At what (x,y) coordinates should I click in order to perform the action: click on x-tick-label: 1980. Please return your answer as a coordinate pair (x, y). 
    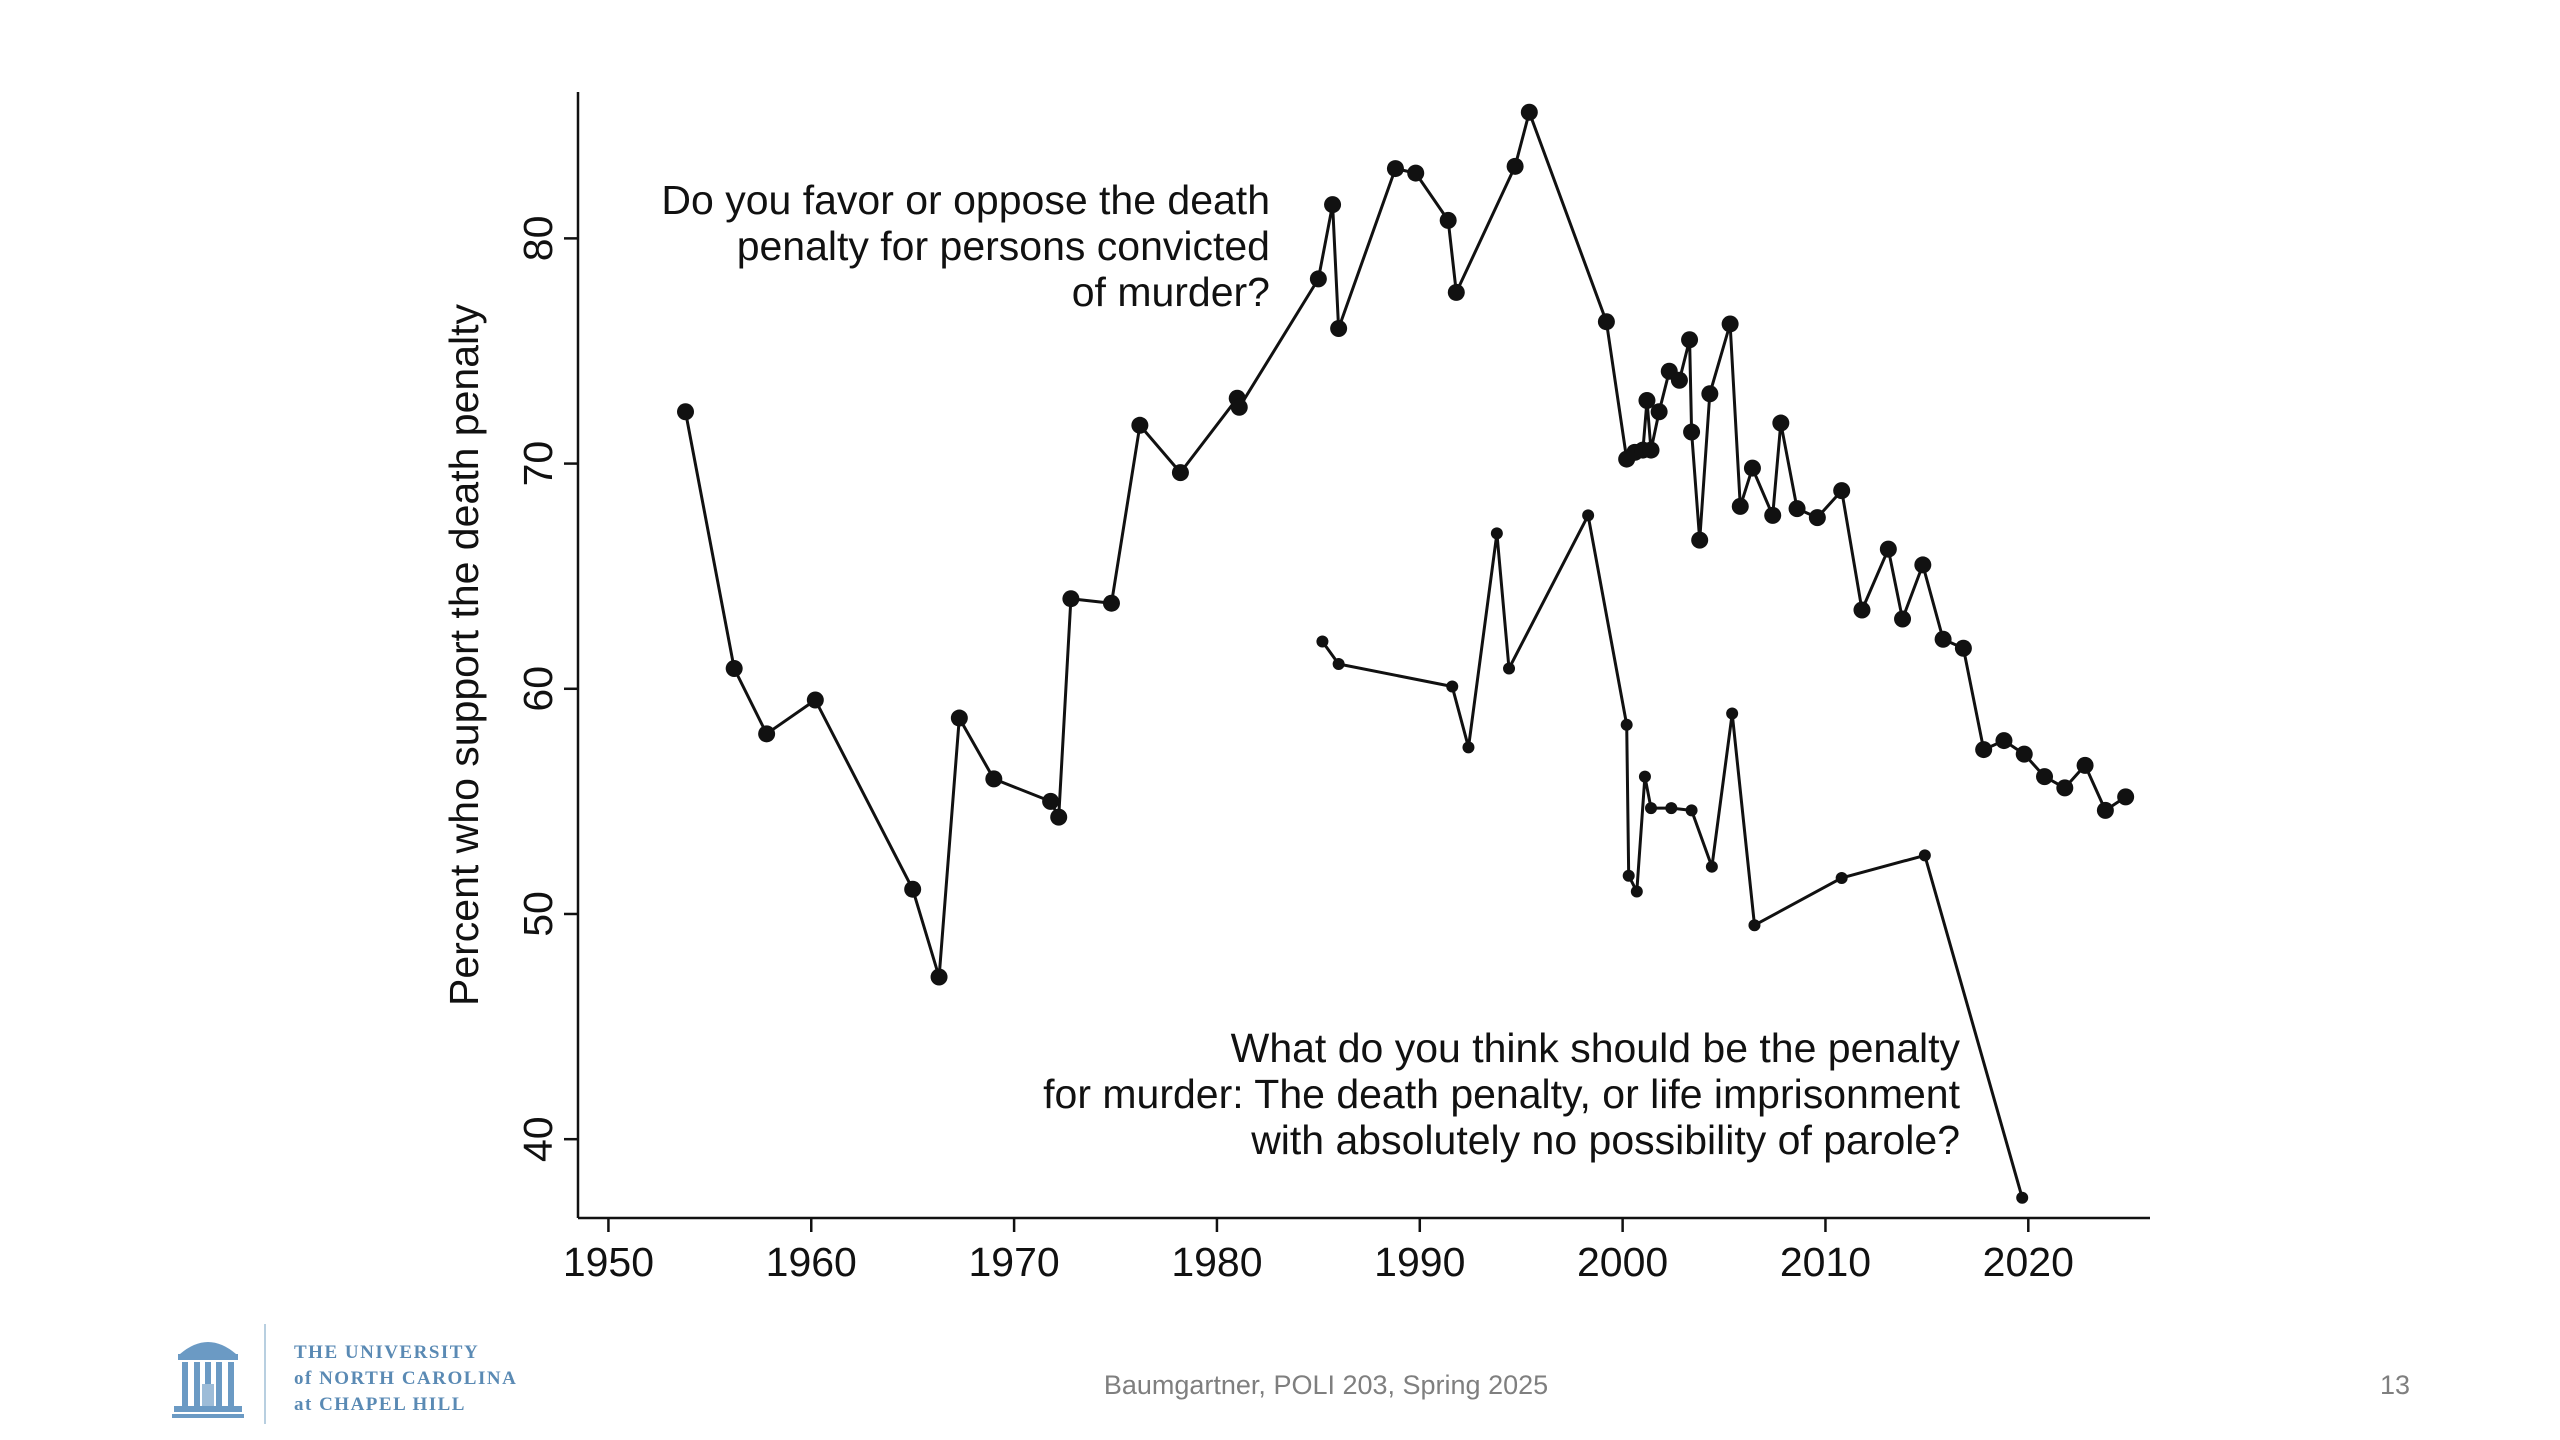
    Looking at the image, I should click on (1216, 1262).